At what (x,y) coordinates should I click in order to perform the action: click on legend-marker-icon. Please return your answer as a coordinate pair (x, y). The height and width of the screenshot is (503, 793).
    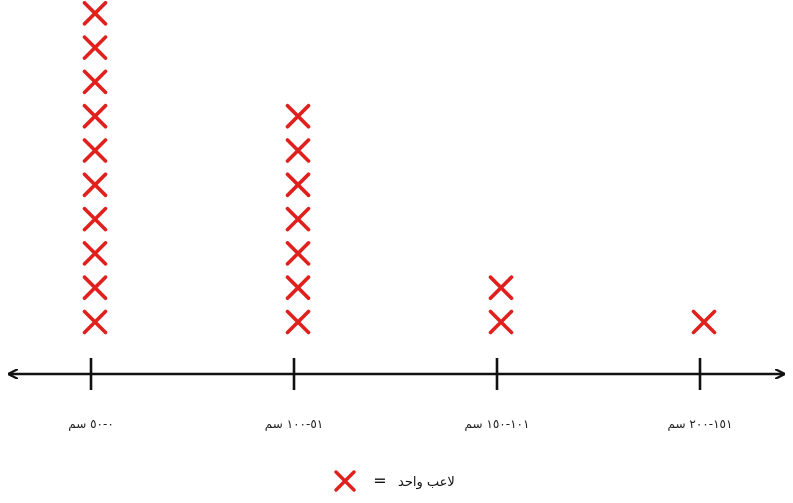
    Looking at the image, I should click on (345, 481).